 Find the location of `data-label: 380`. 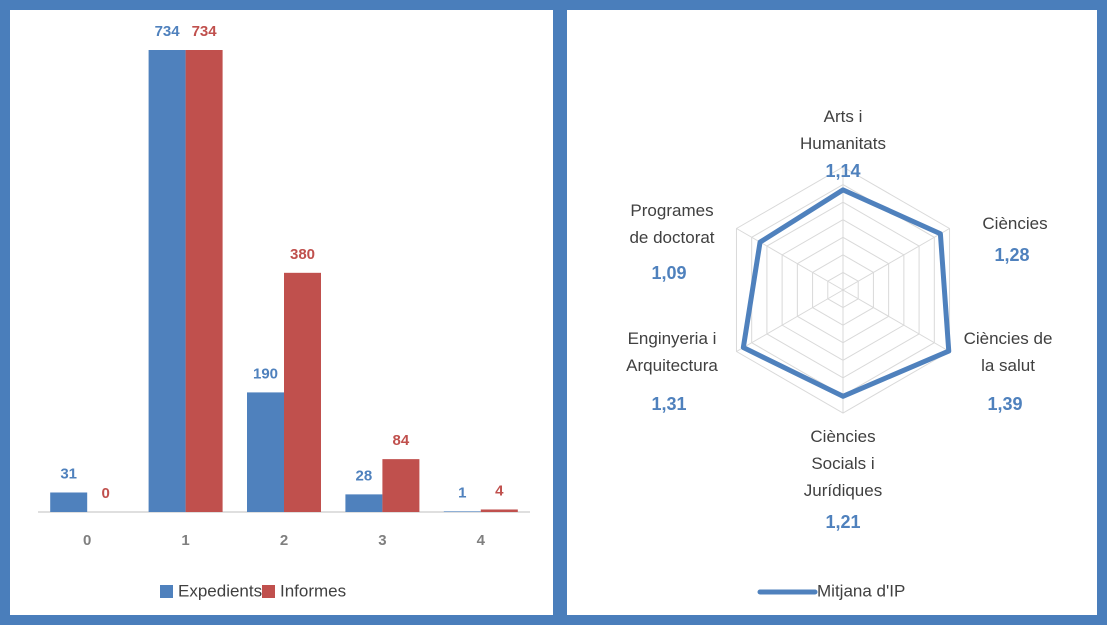

data-label: 380 is located at coordinates (302, 254).